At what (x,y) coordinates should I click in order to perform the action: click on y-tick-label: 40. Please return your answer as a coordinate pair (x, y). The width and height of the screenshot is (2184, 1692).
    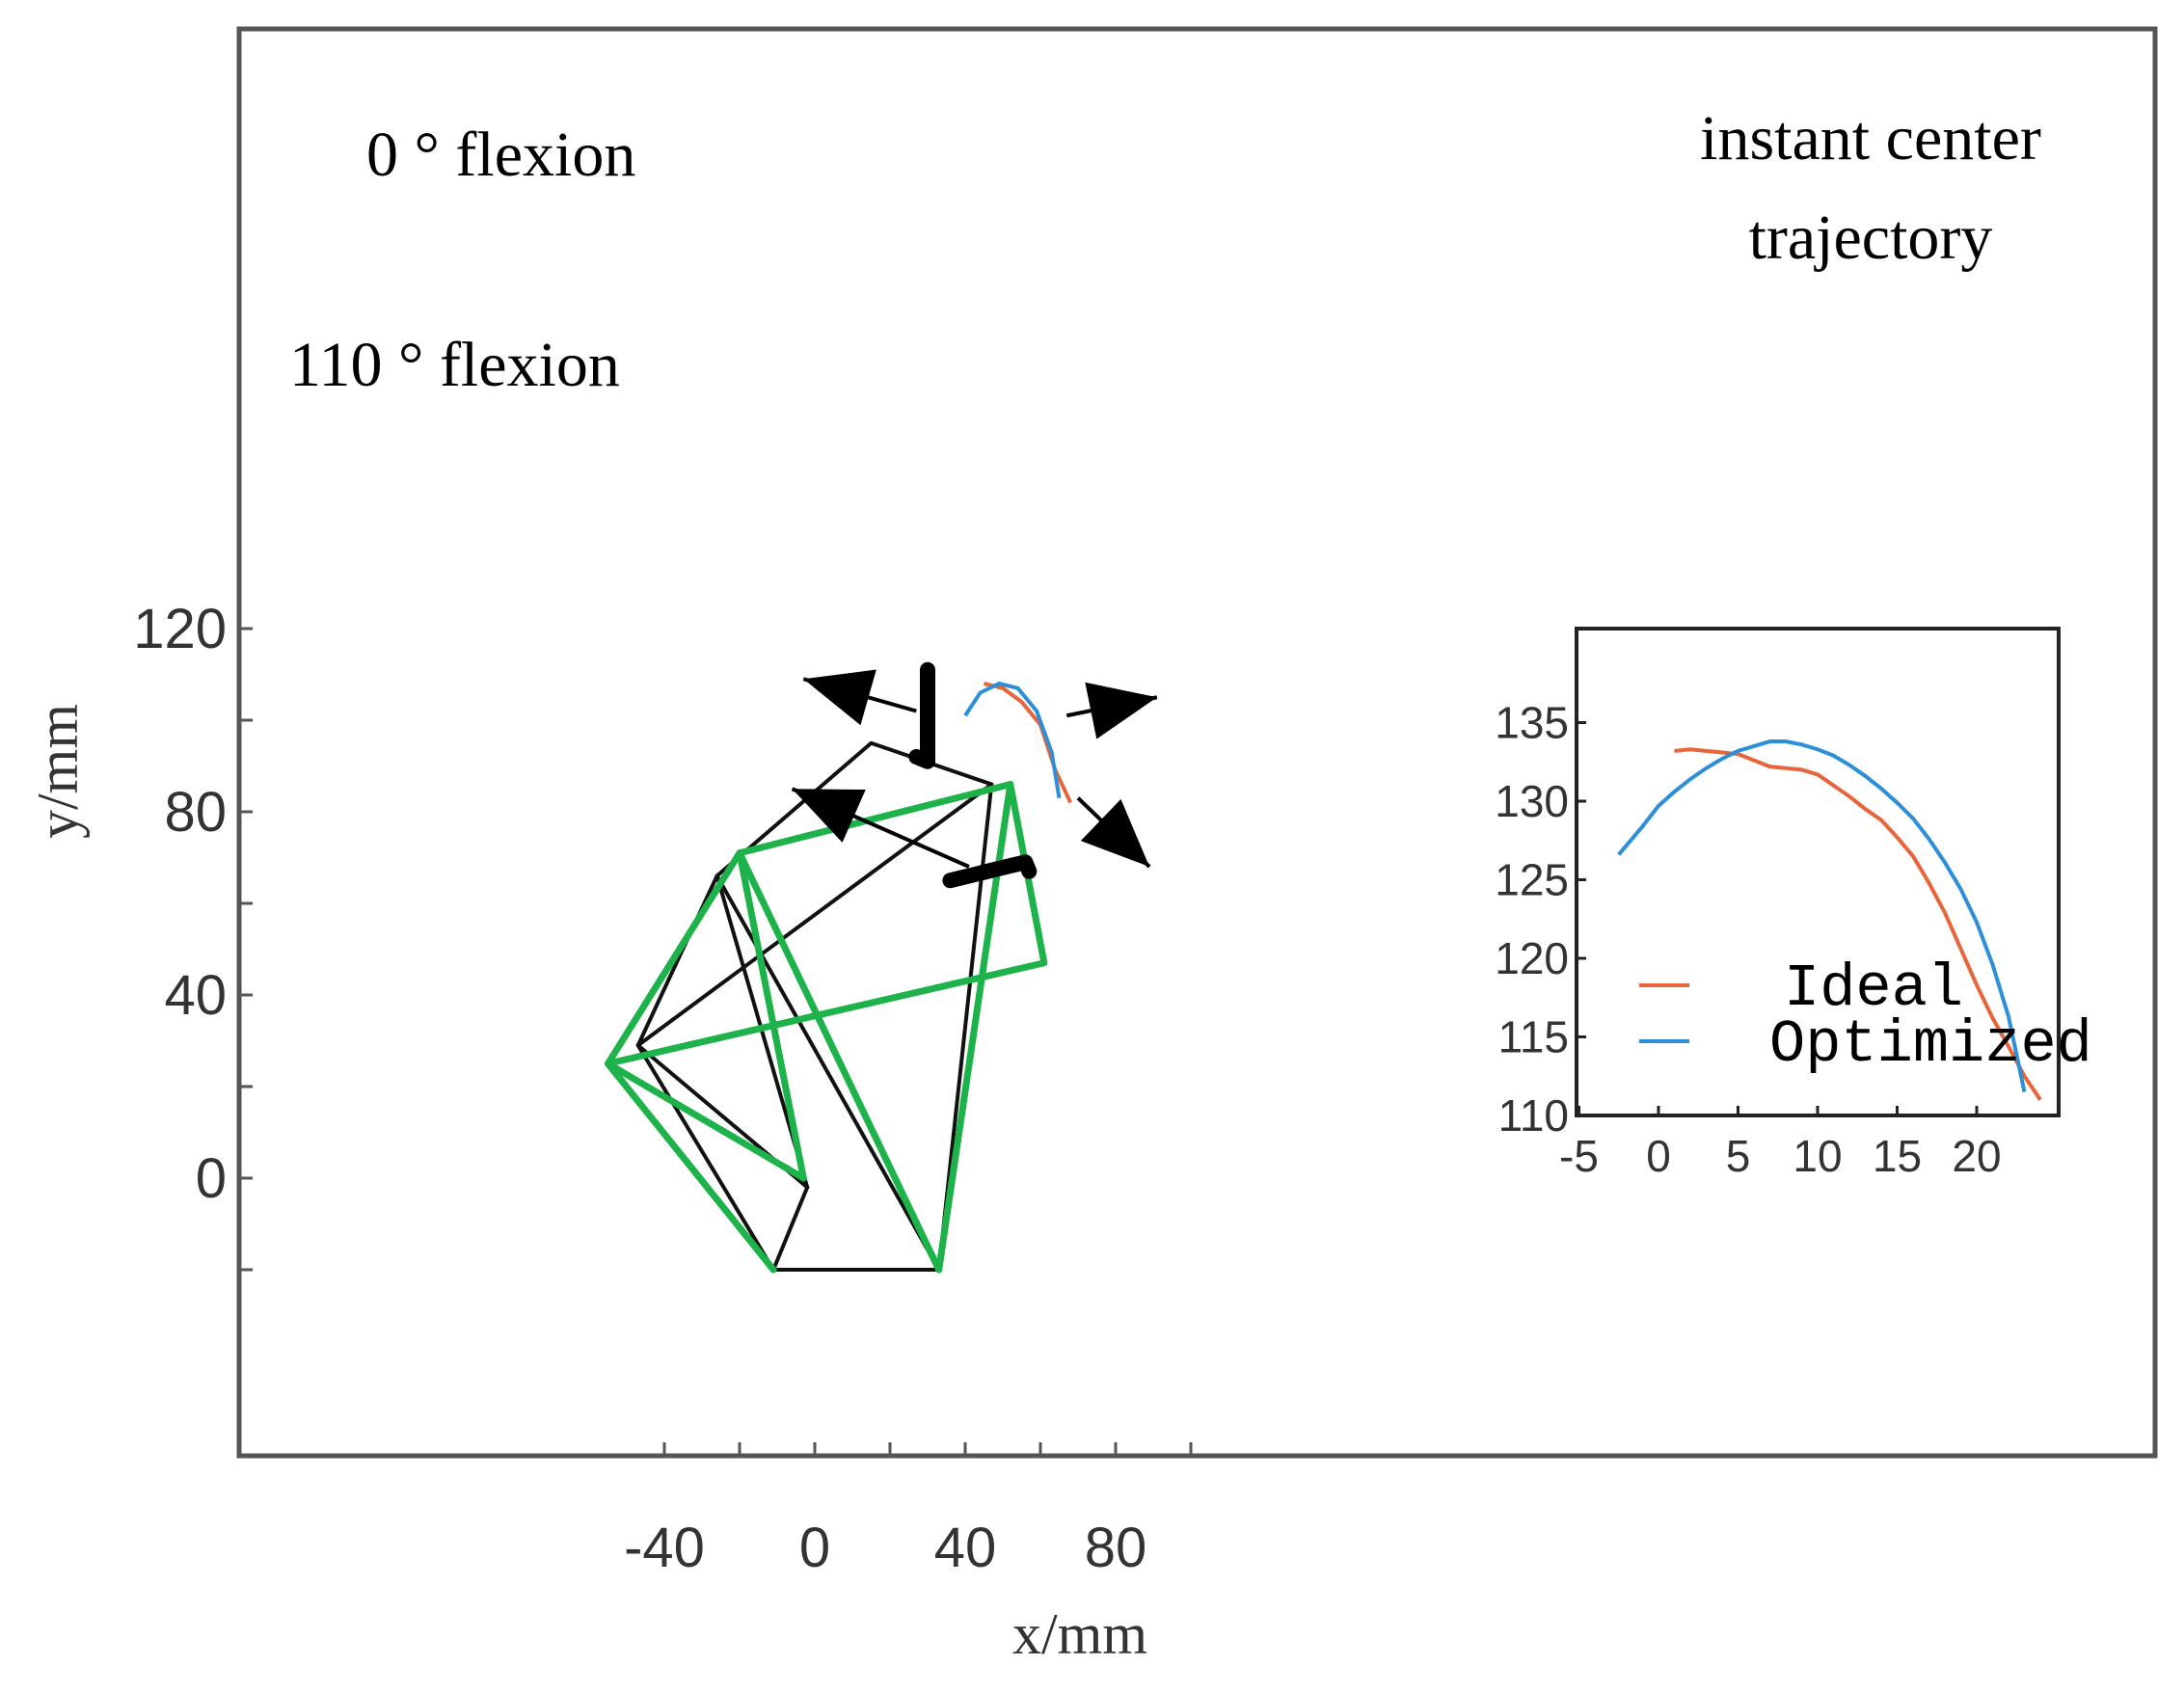
    Looking at the image, I should click on (195, 995).